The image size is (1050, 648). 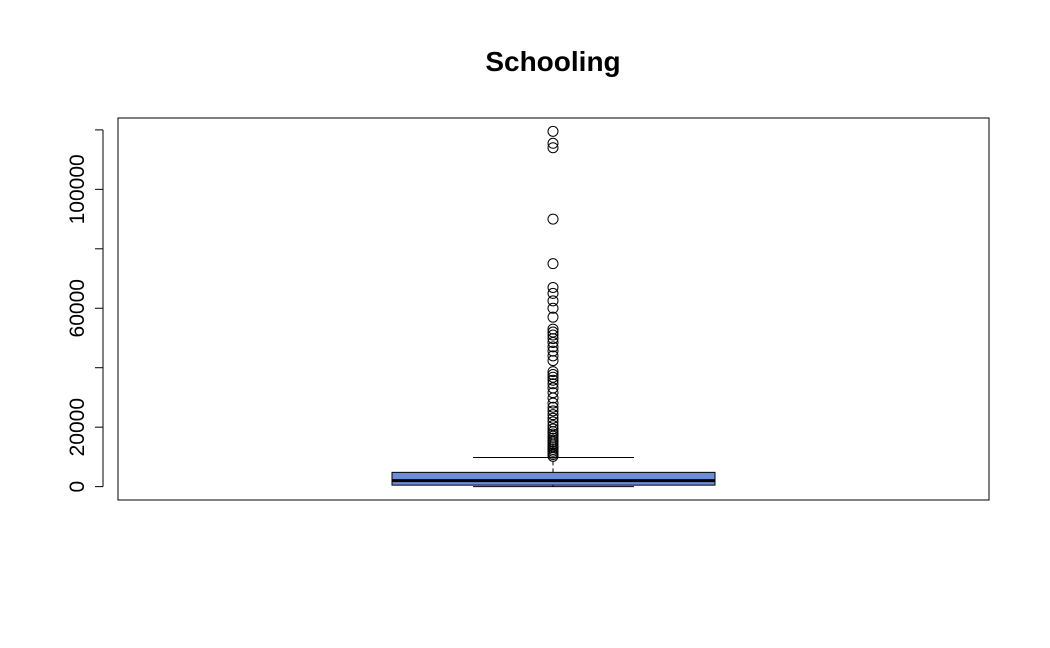 I want to click on iqr-box, so click(x=553, y=478).